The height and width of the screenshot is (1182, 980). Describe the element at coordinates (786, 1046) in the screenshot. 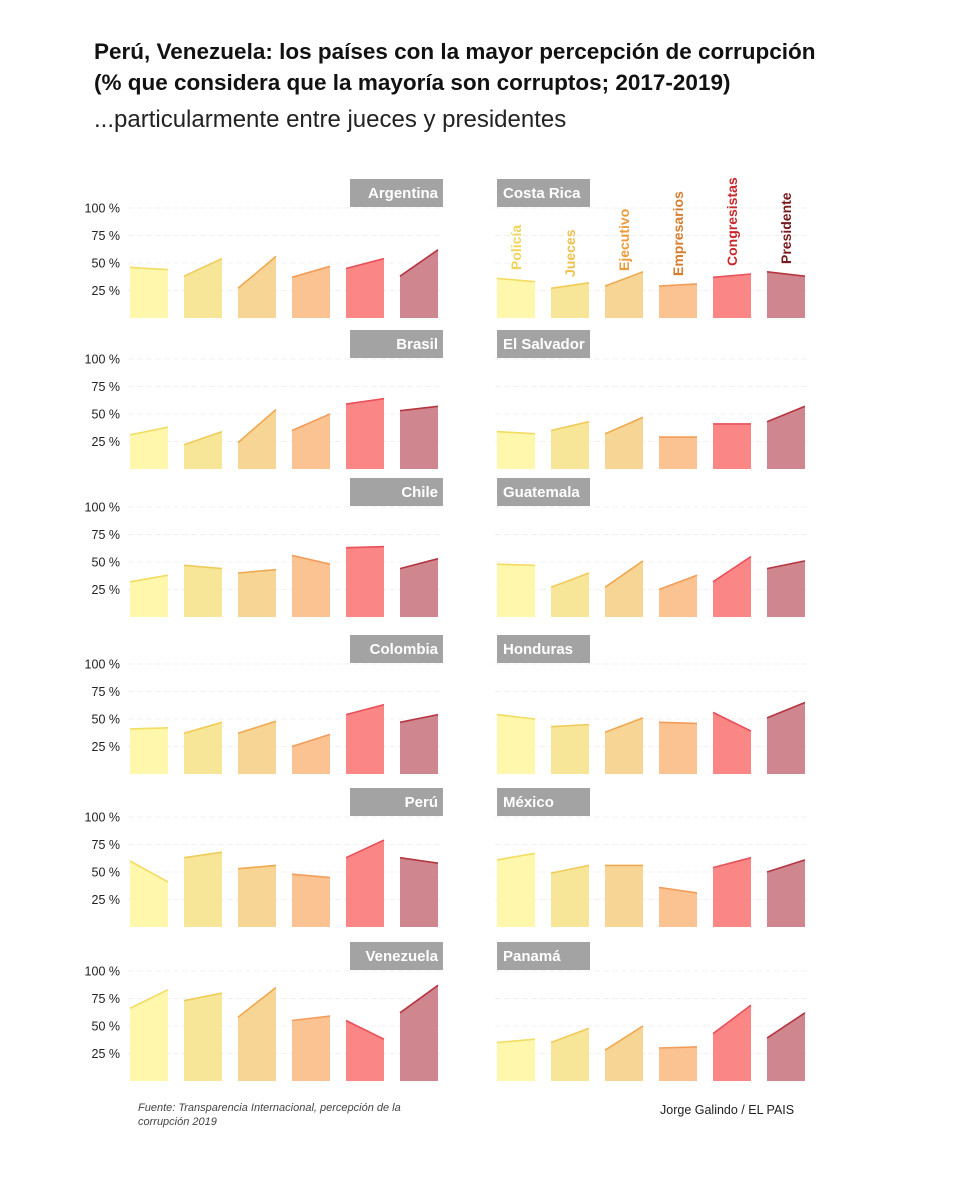

I see `area-panama-presidente` at that location.